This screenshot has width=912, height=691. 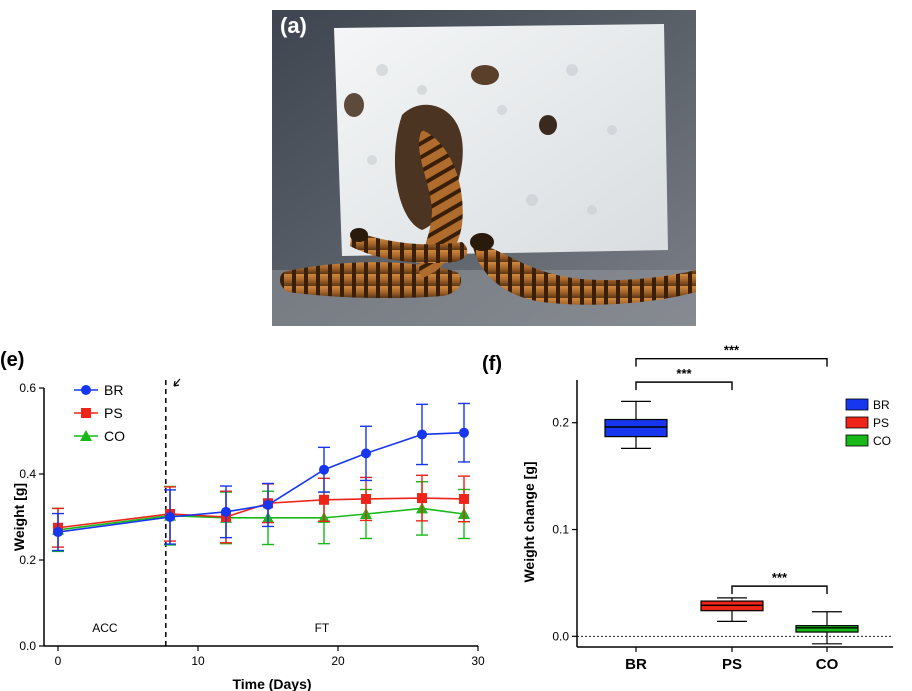 What do you see at coordinates (322, 628) in the screenshot?
I see `ft-region-label: FT` at bounding box center [322, 628].